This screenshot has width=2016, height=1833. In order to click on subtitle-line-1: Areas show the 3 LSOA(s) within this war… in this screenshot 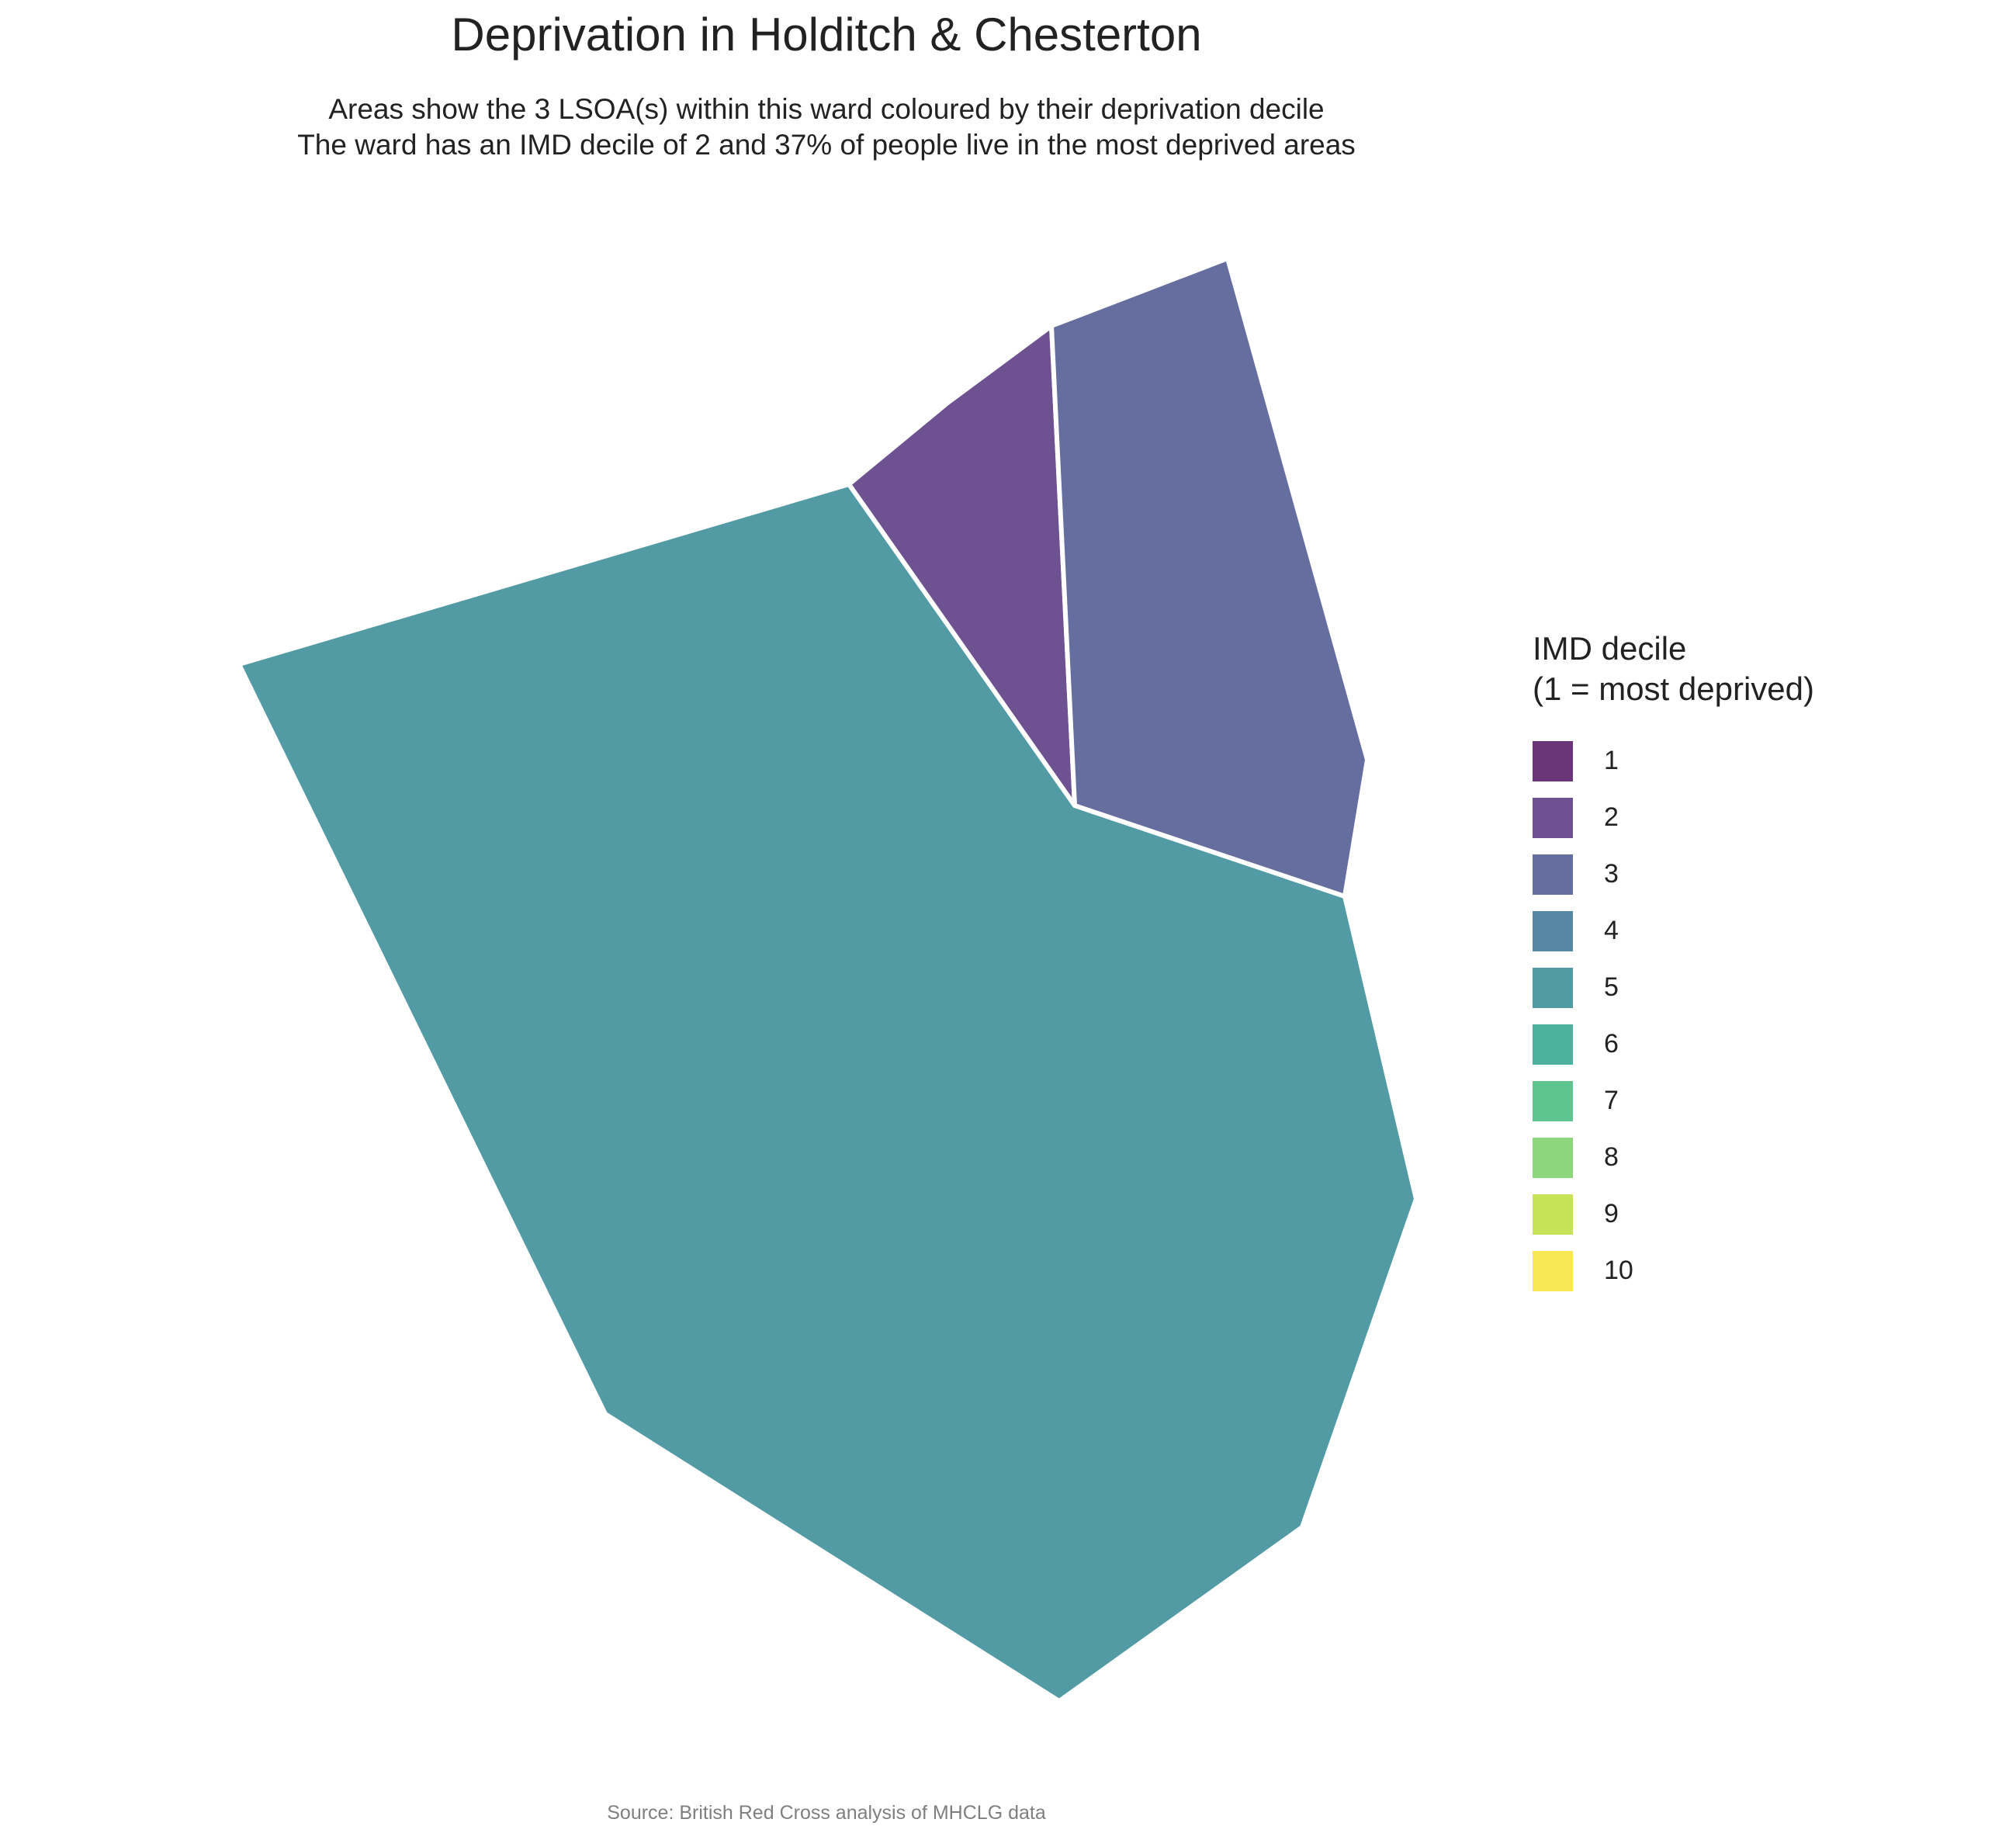, I will do `click(827, 109)`.